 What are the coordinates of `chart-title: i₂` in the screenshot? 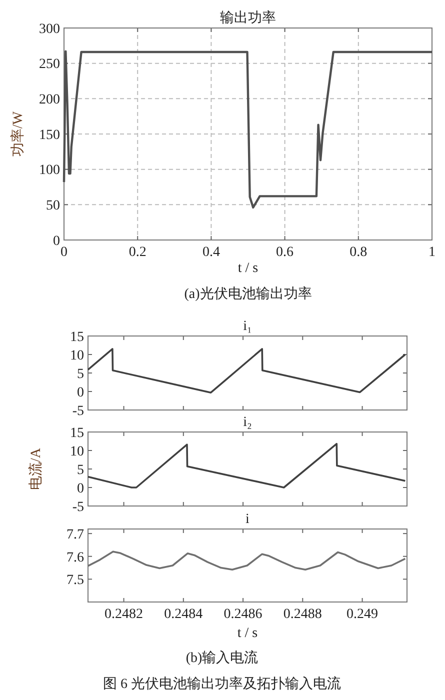 It's located at (247, 422).